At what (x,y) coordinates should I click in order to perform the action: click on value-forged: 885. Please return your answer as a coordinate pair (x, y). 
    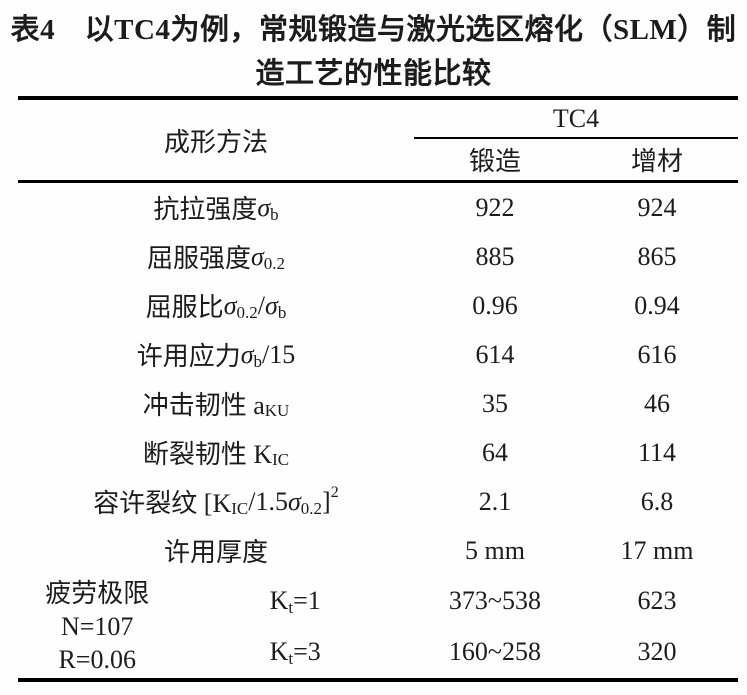
    Looking at the image, I should click on (495, 256).